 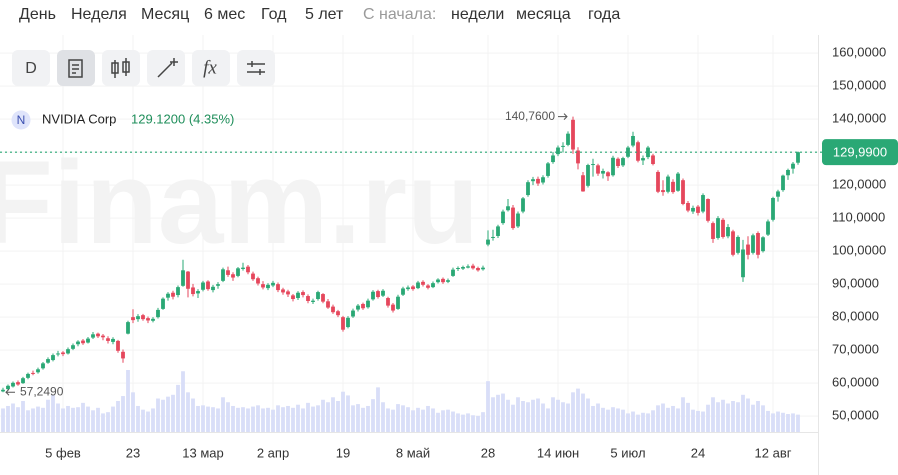 What do you see at coordinates (165, 14) in the screenshot?
I see `period-button: Месяц` at bounding box center [165, 14].